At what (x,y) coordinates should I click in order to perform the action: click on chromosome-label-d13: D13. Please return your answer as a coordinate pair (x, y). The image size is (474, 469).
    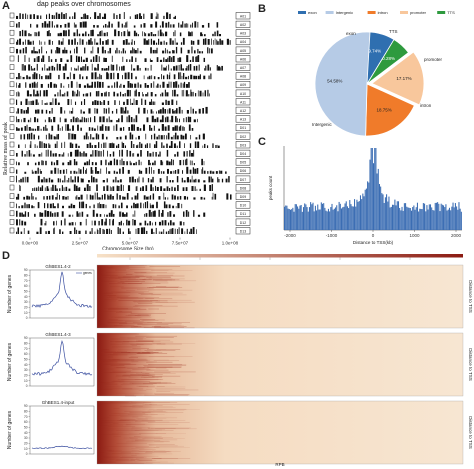
    Looking at the image, I should click on (243, 231).